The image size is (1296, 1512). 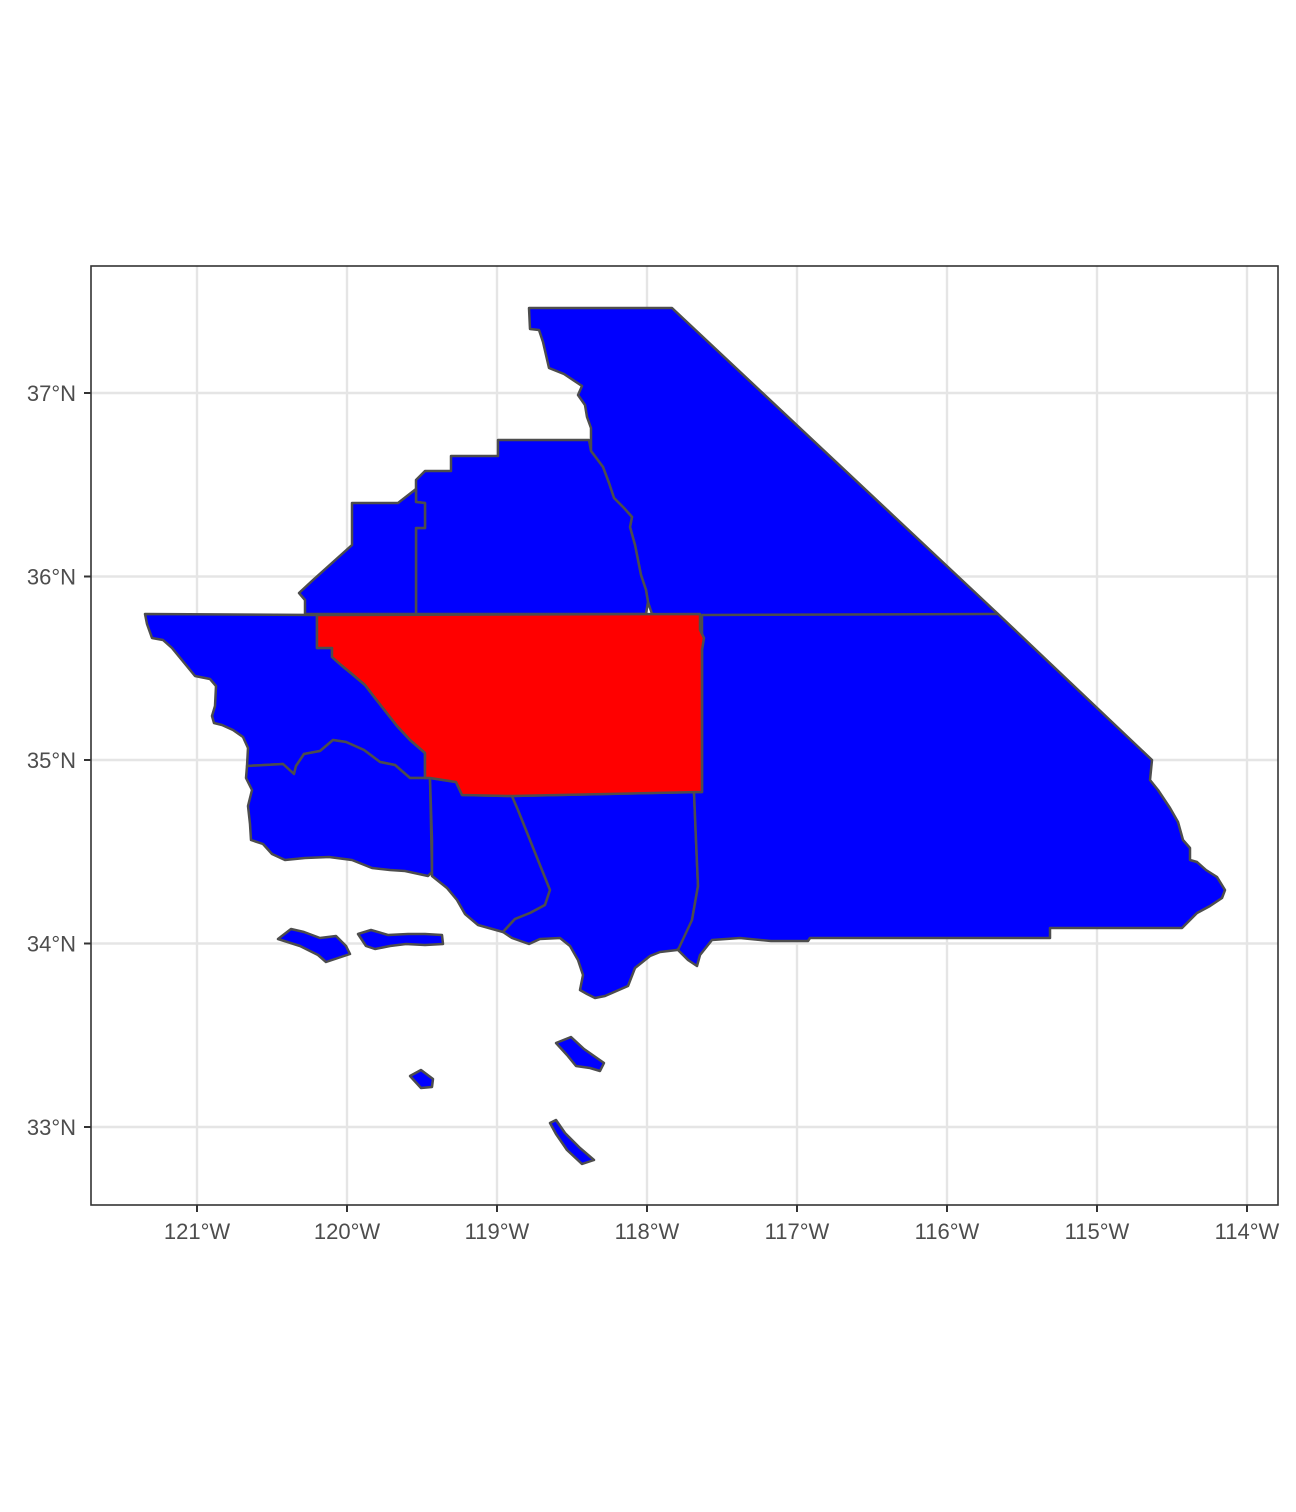 I want to click on island-catalina, so click(x=580, y=1054).